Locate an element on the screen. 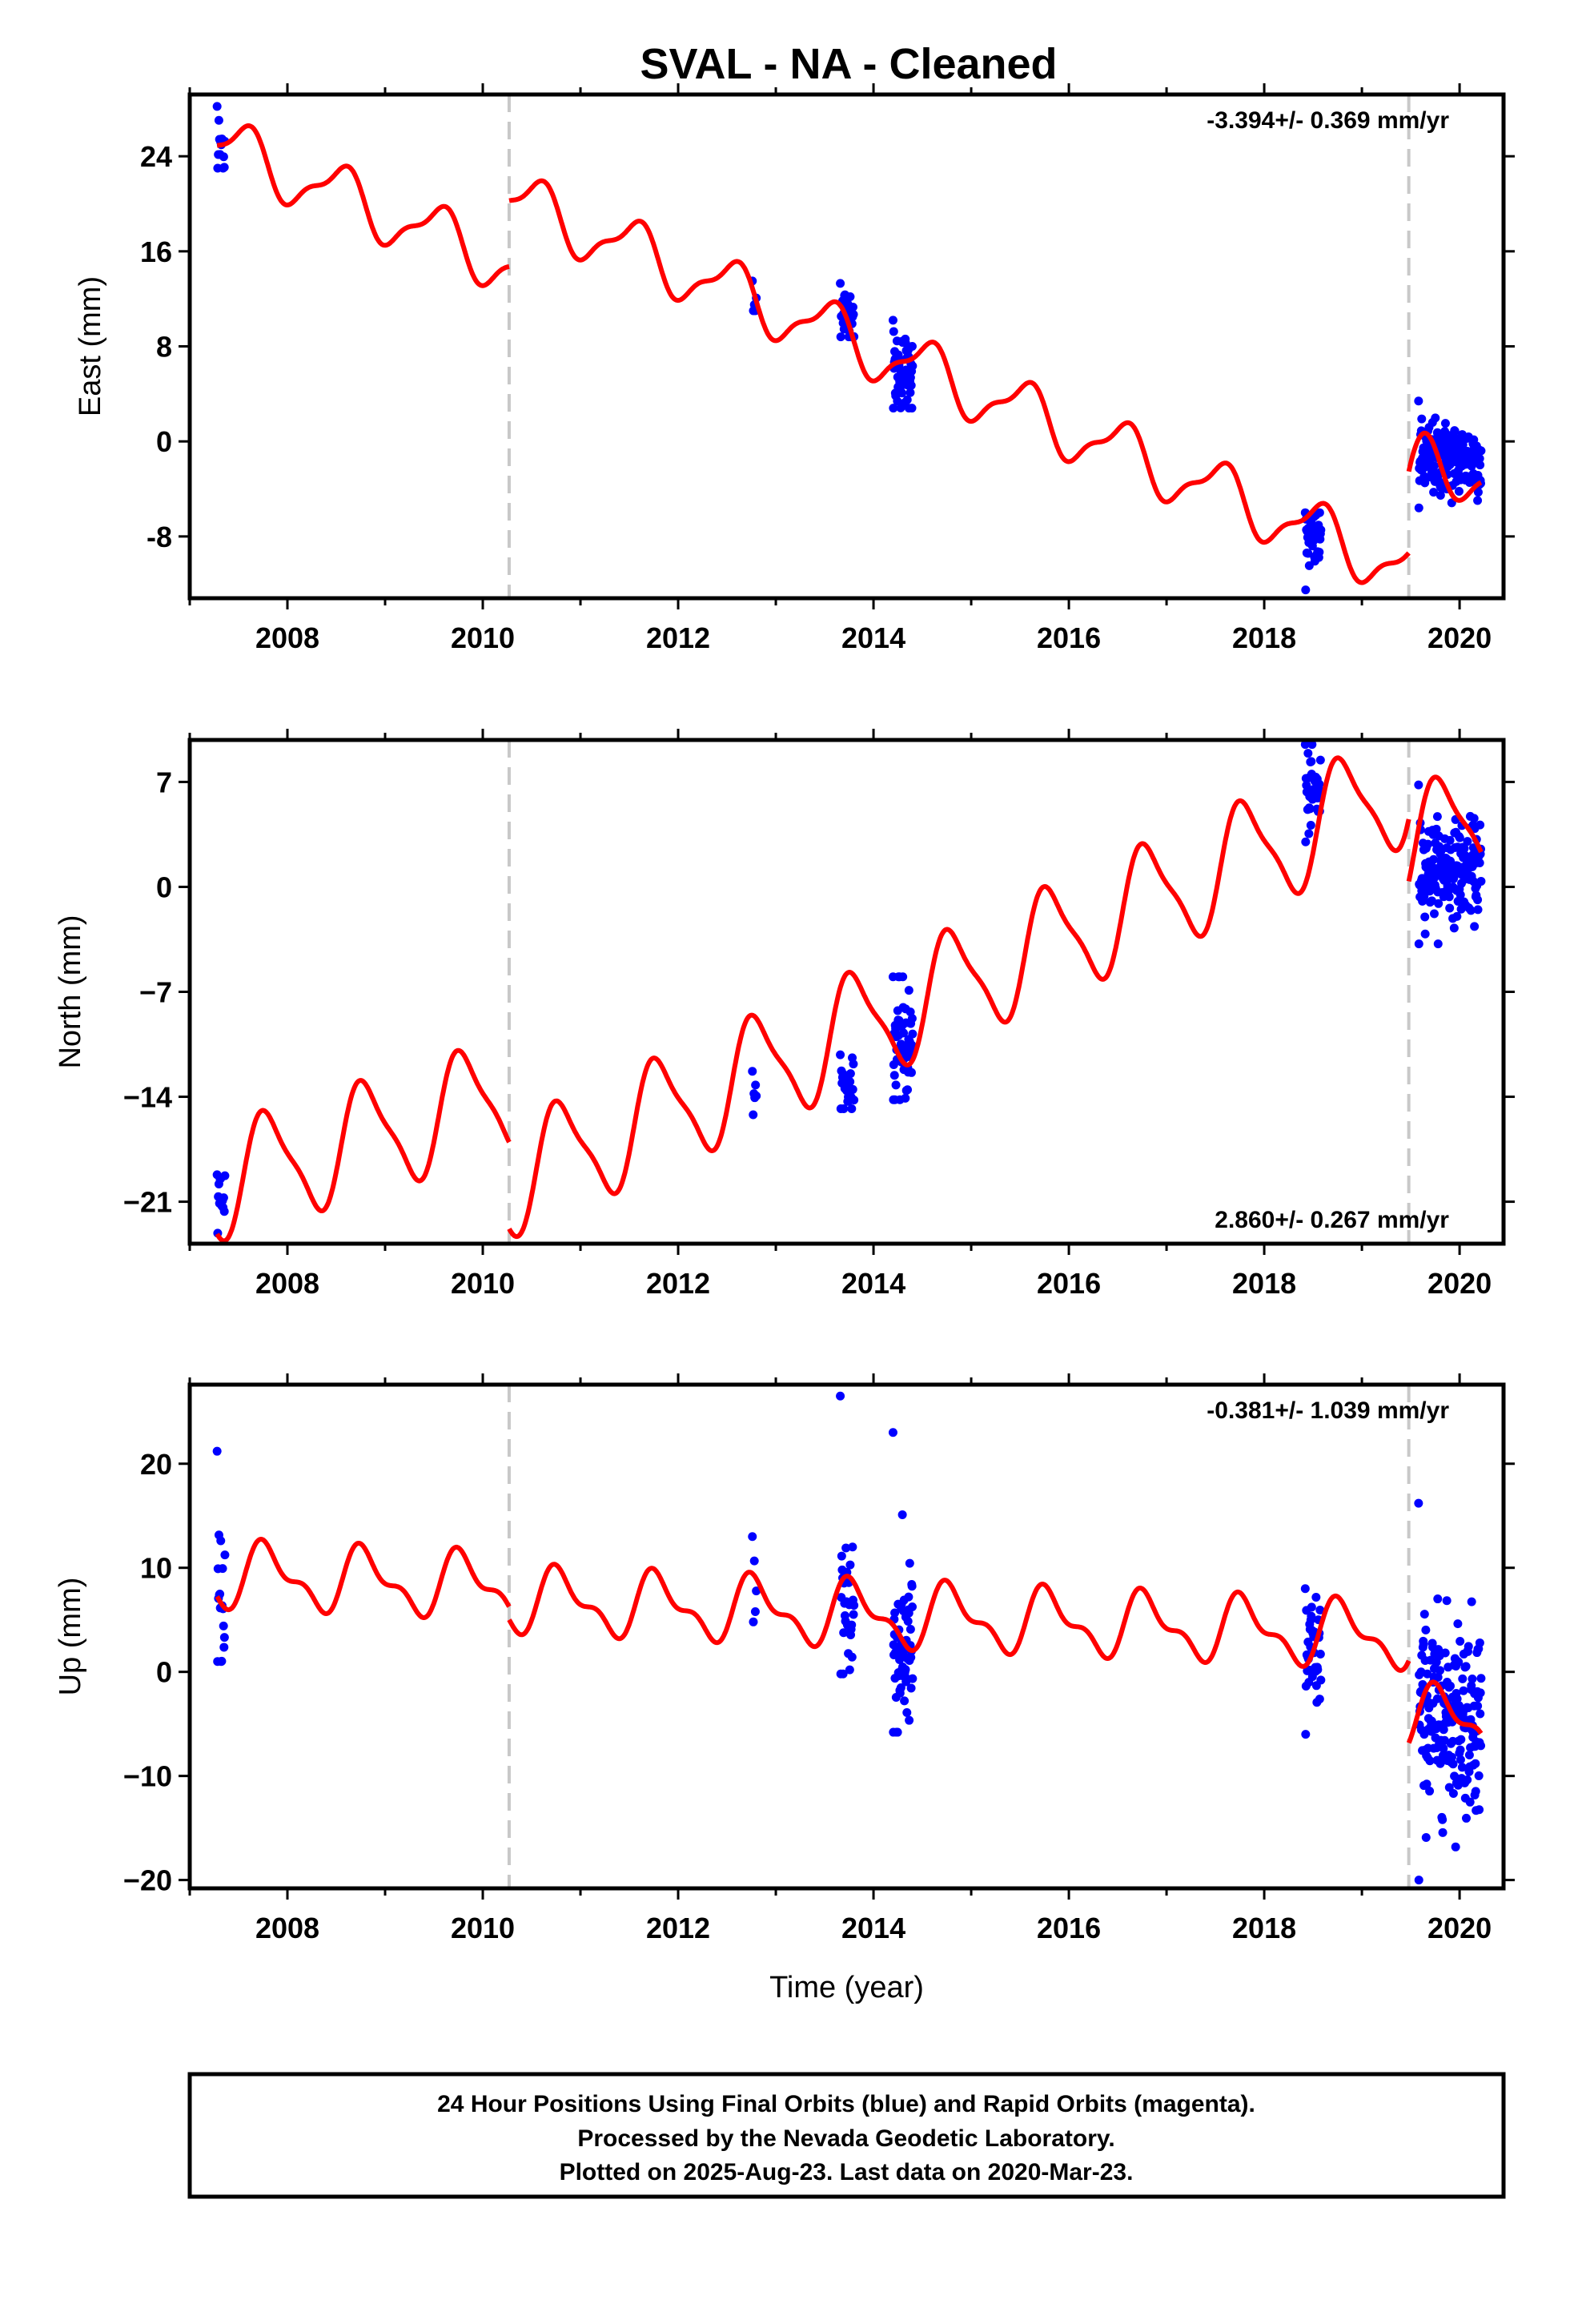  model-series is located at coordinates (849, 1640).